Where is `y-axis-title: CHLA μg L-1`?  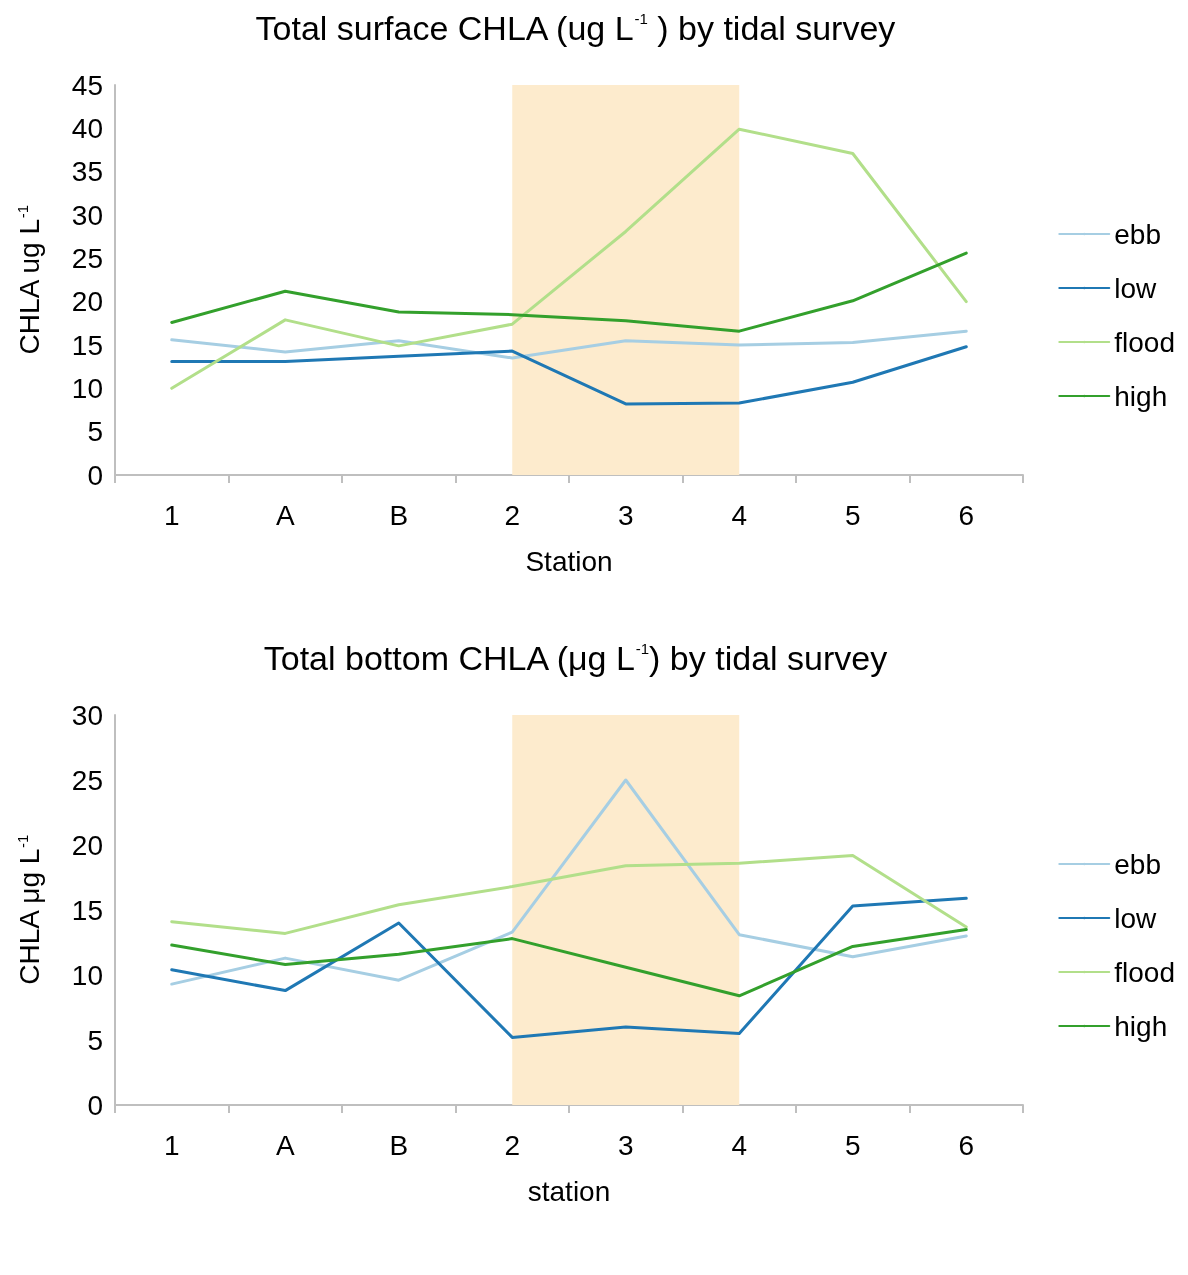
y-axis-title: CHLA μg L-1 is located at coordinates (29, 909).